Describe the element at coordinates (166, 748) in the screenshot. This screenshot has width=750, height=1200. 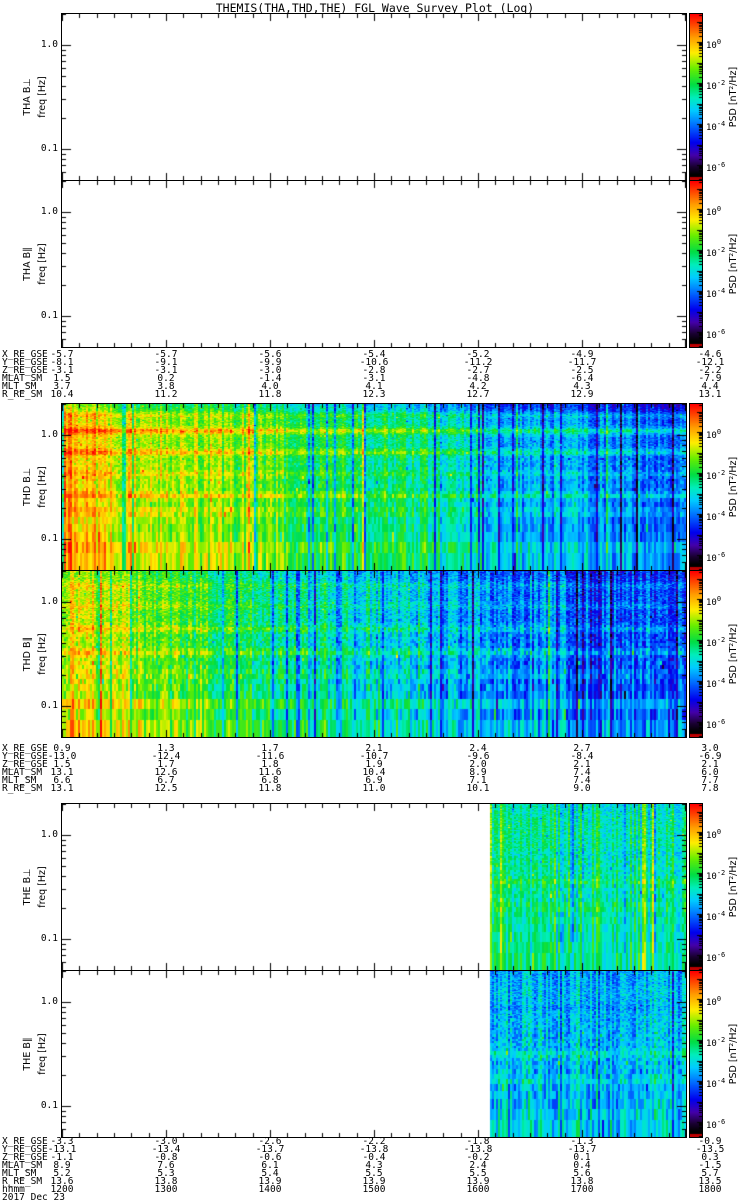
I see `ephemeris-value: 1.3` at that location.